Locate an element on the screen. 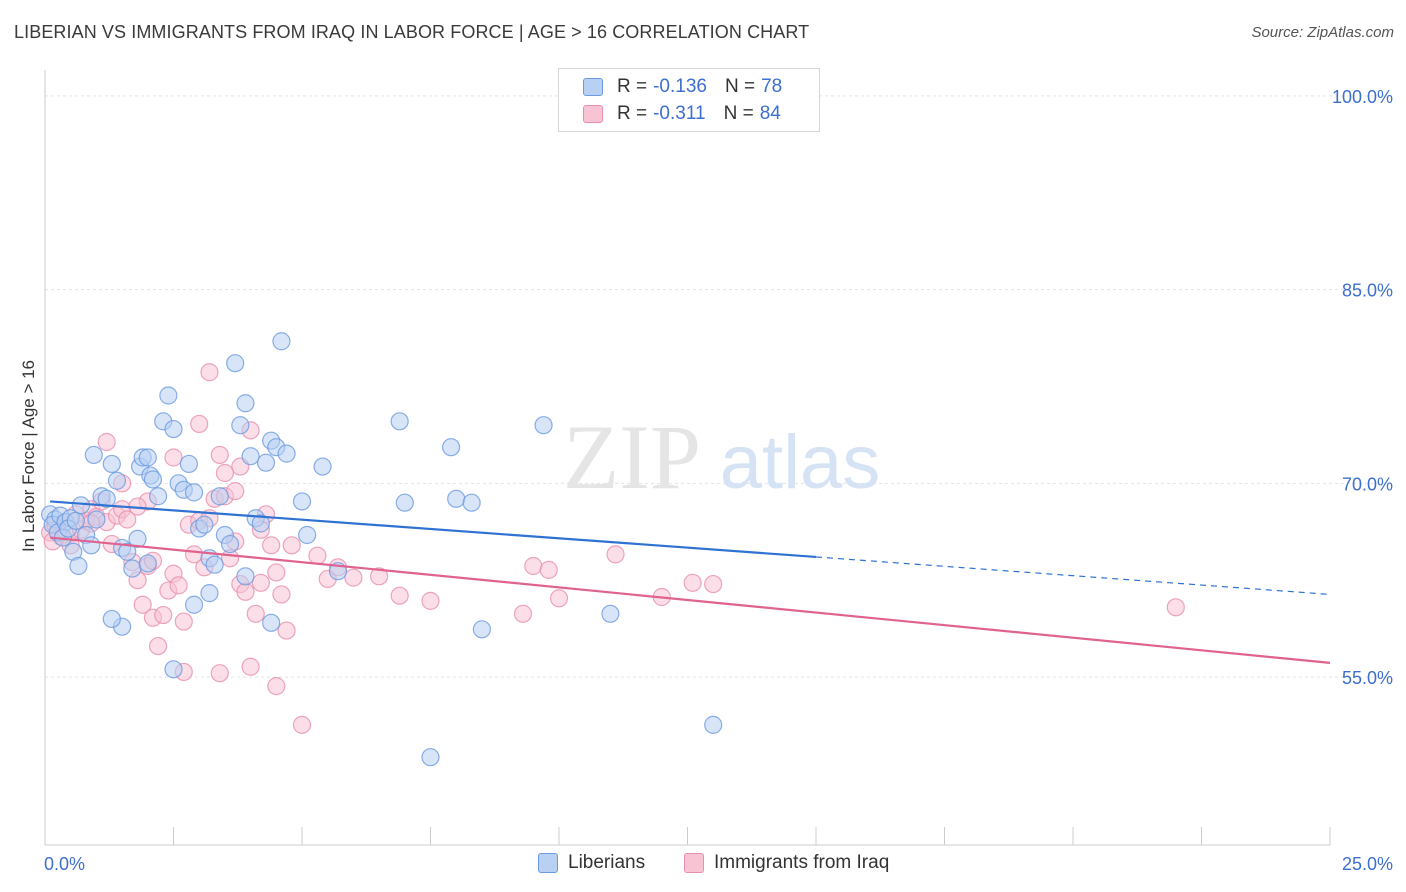  trend-liberians-extension is located at coordinates (1073, 576).